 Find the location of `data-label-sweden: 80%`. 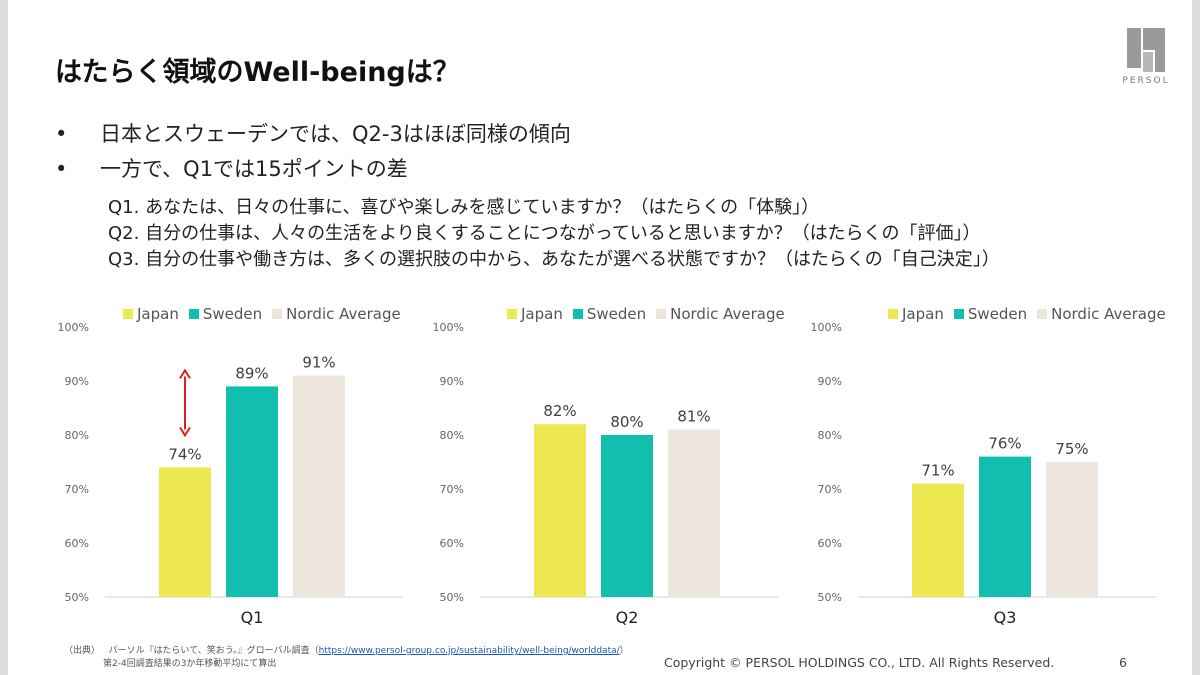

data-label-sweden: 80% is located at coordinates (626, 422).